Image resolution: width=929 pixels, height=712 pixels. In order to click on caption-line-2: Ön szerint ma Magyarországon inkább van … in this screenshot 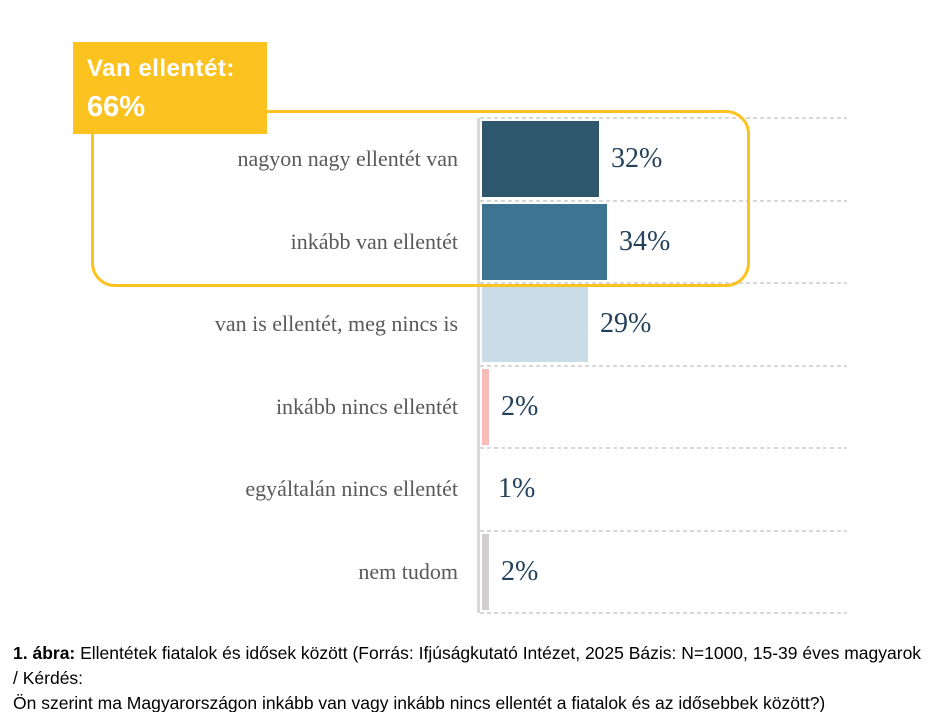, I will do `click(419, 702)`.